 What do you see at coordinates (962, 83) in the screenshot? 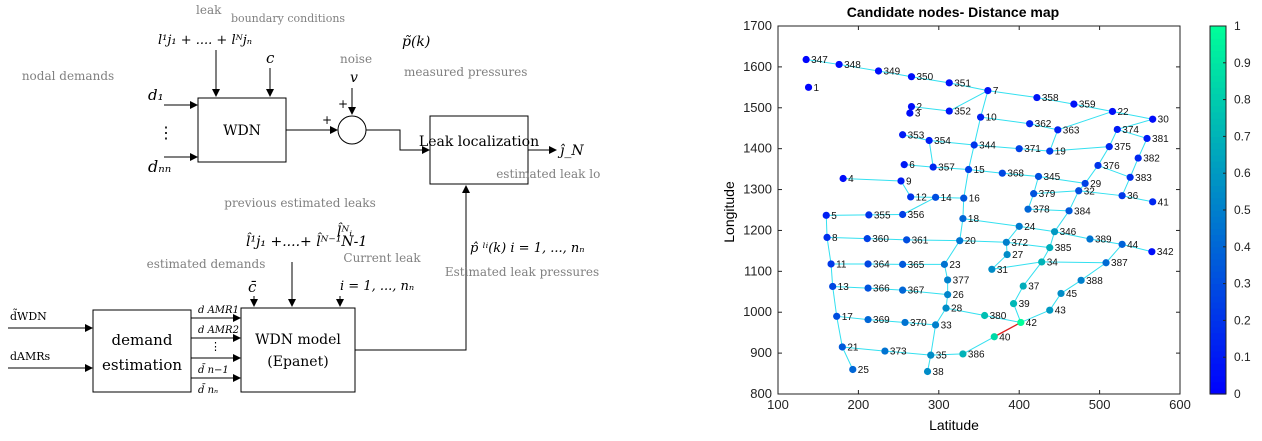
I see `node-label: 351` at bounding box center [962, 83].